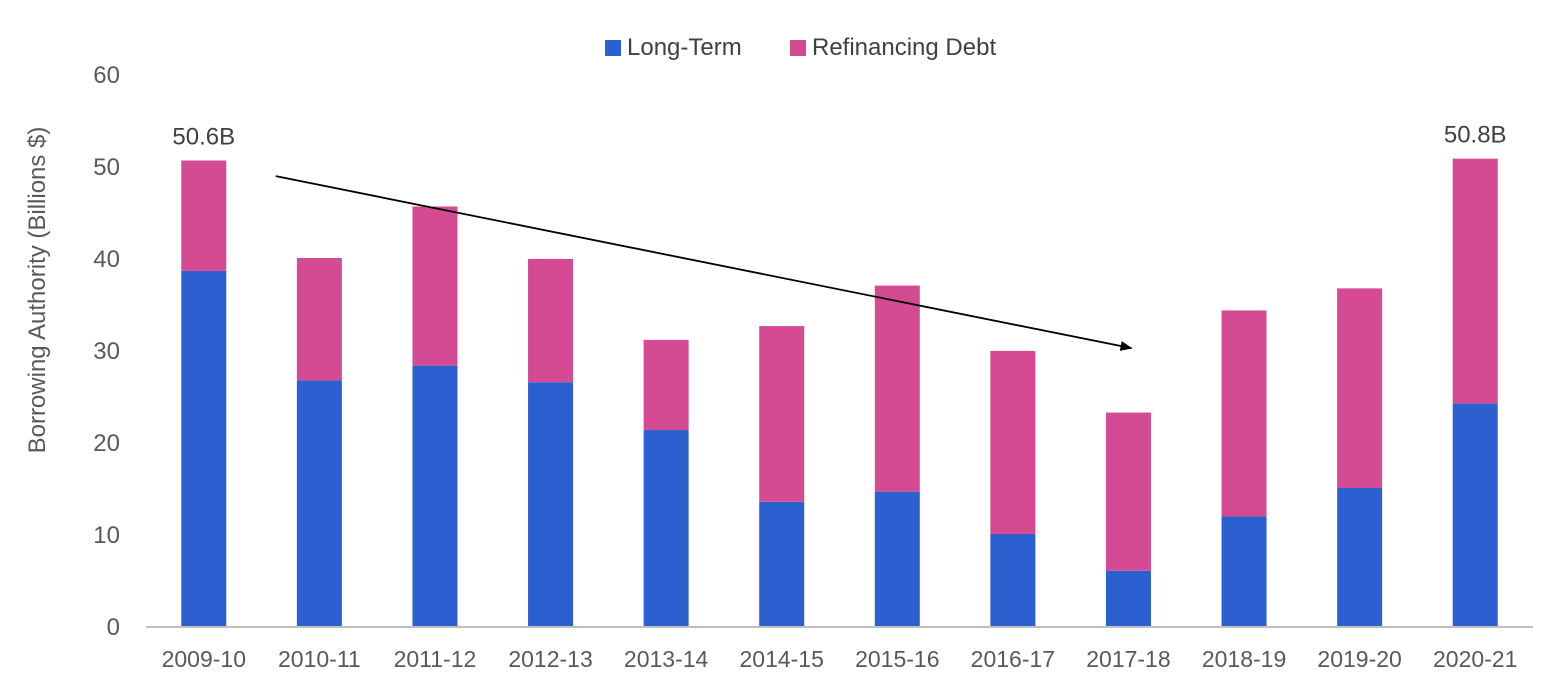 This screenshot has height=700, width=1560. Describe the element at coordinates (781, 659) in the screenshot. I see `x-tick-label-2014-15: 2014-15` at that location.